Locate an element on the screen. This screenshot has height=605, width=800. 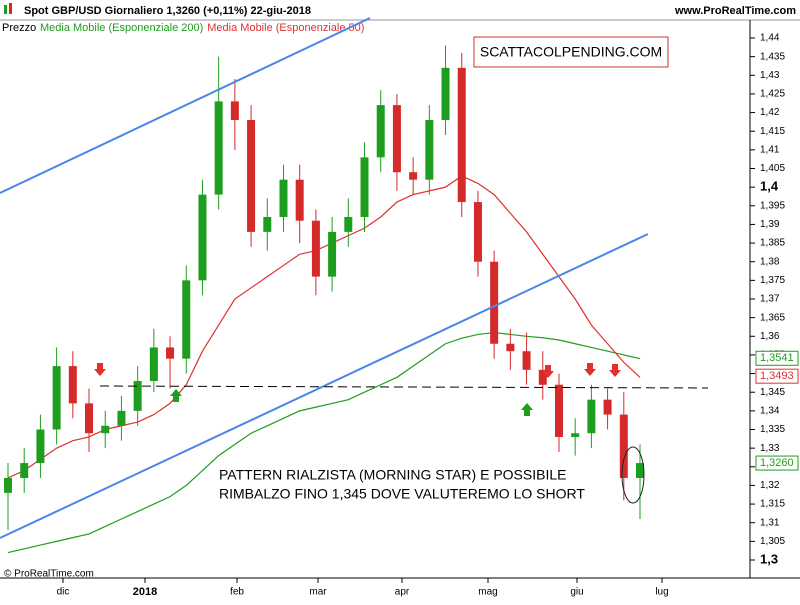
y-tick-label: 1,38 is located at coordinates (770, 261).